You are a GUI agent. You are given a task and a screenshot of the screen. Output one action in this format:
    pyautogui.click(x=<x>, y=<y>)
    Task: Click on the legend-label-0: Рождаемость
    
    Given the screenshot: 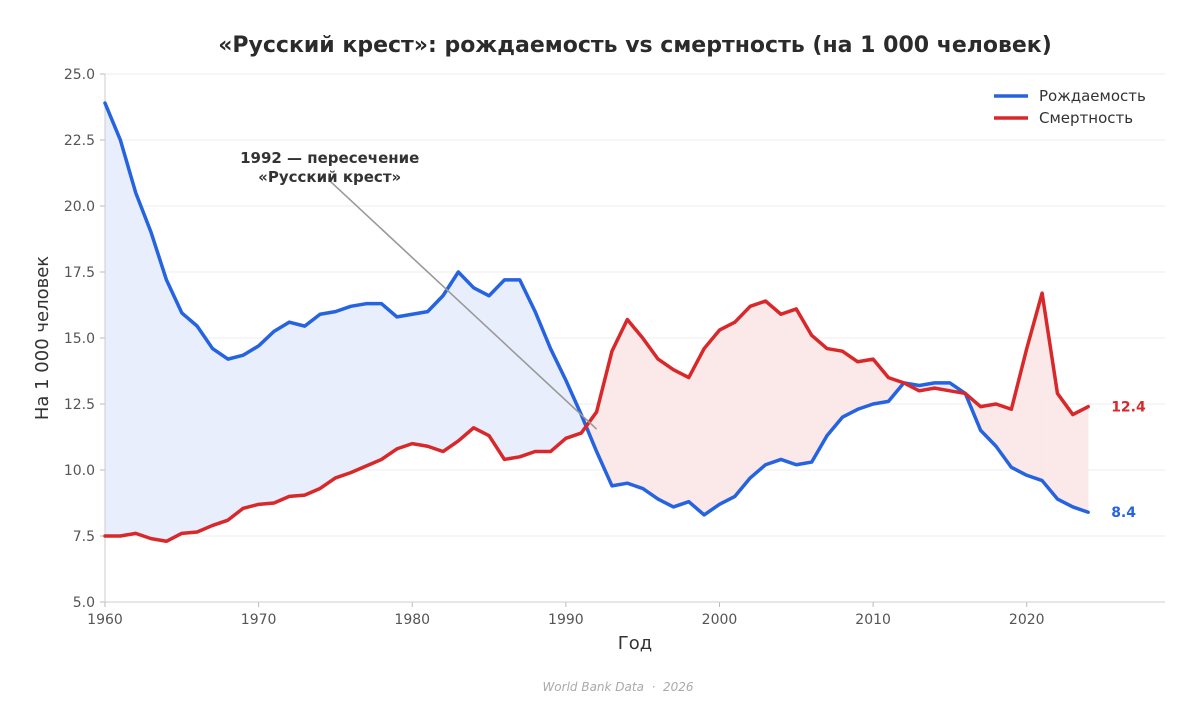 What is the action you would take?
    pyautogui.click(x=1092, y=96)
    